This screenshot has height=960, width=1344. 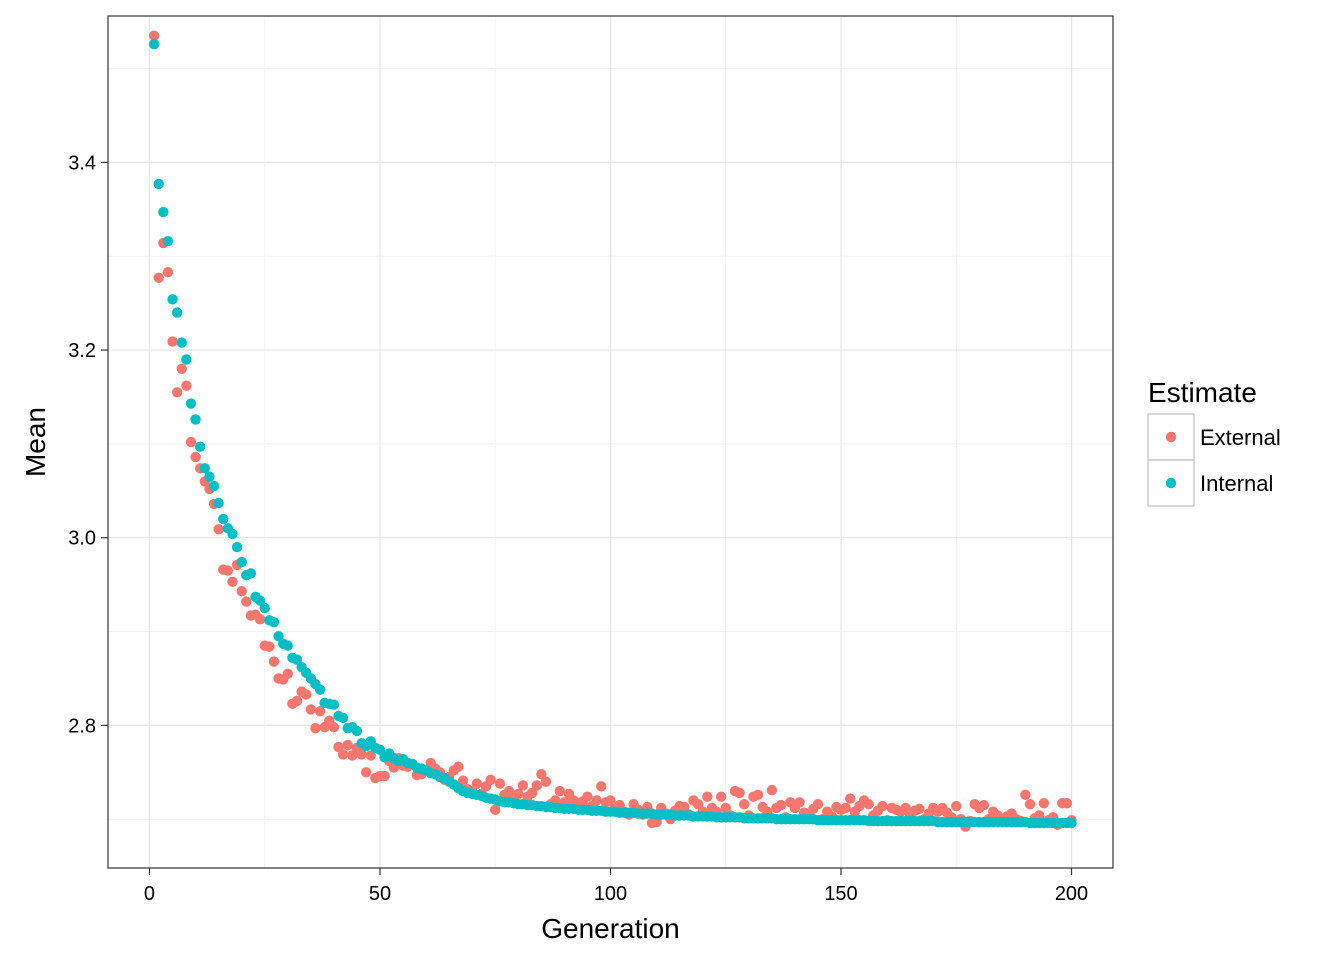 I want to click on y-axis-title: Mean, so click(x=35, y=442).